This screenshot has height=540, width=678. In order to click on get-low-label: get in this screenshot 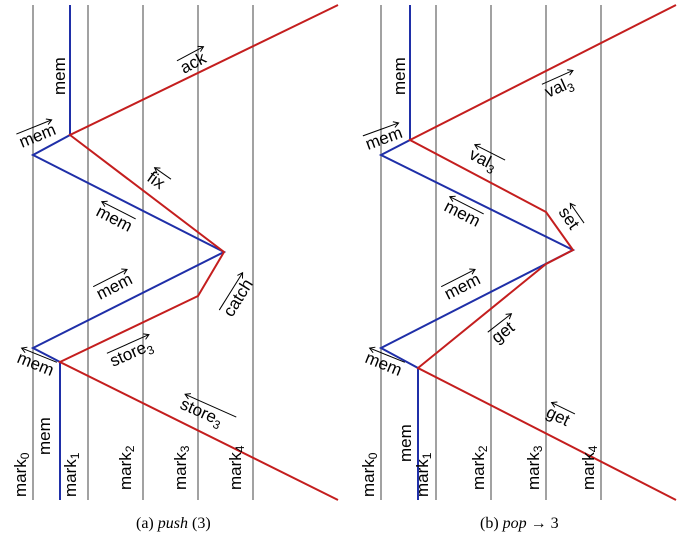, I will do `click(558, 417)`.